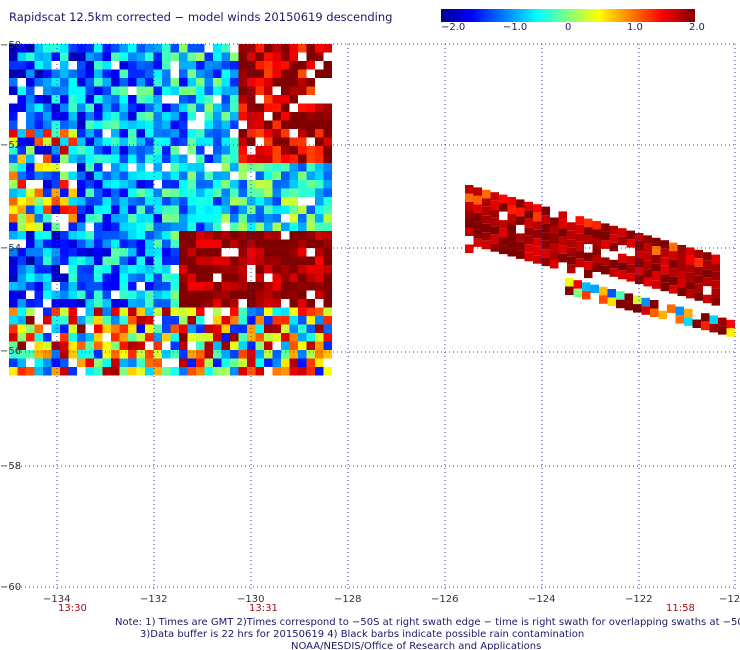  Describe the element at coordinates (568, 27) in the screenshot. I see `colorbar-label-zero: 0` at that location.